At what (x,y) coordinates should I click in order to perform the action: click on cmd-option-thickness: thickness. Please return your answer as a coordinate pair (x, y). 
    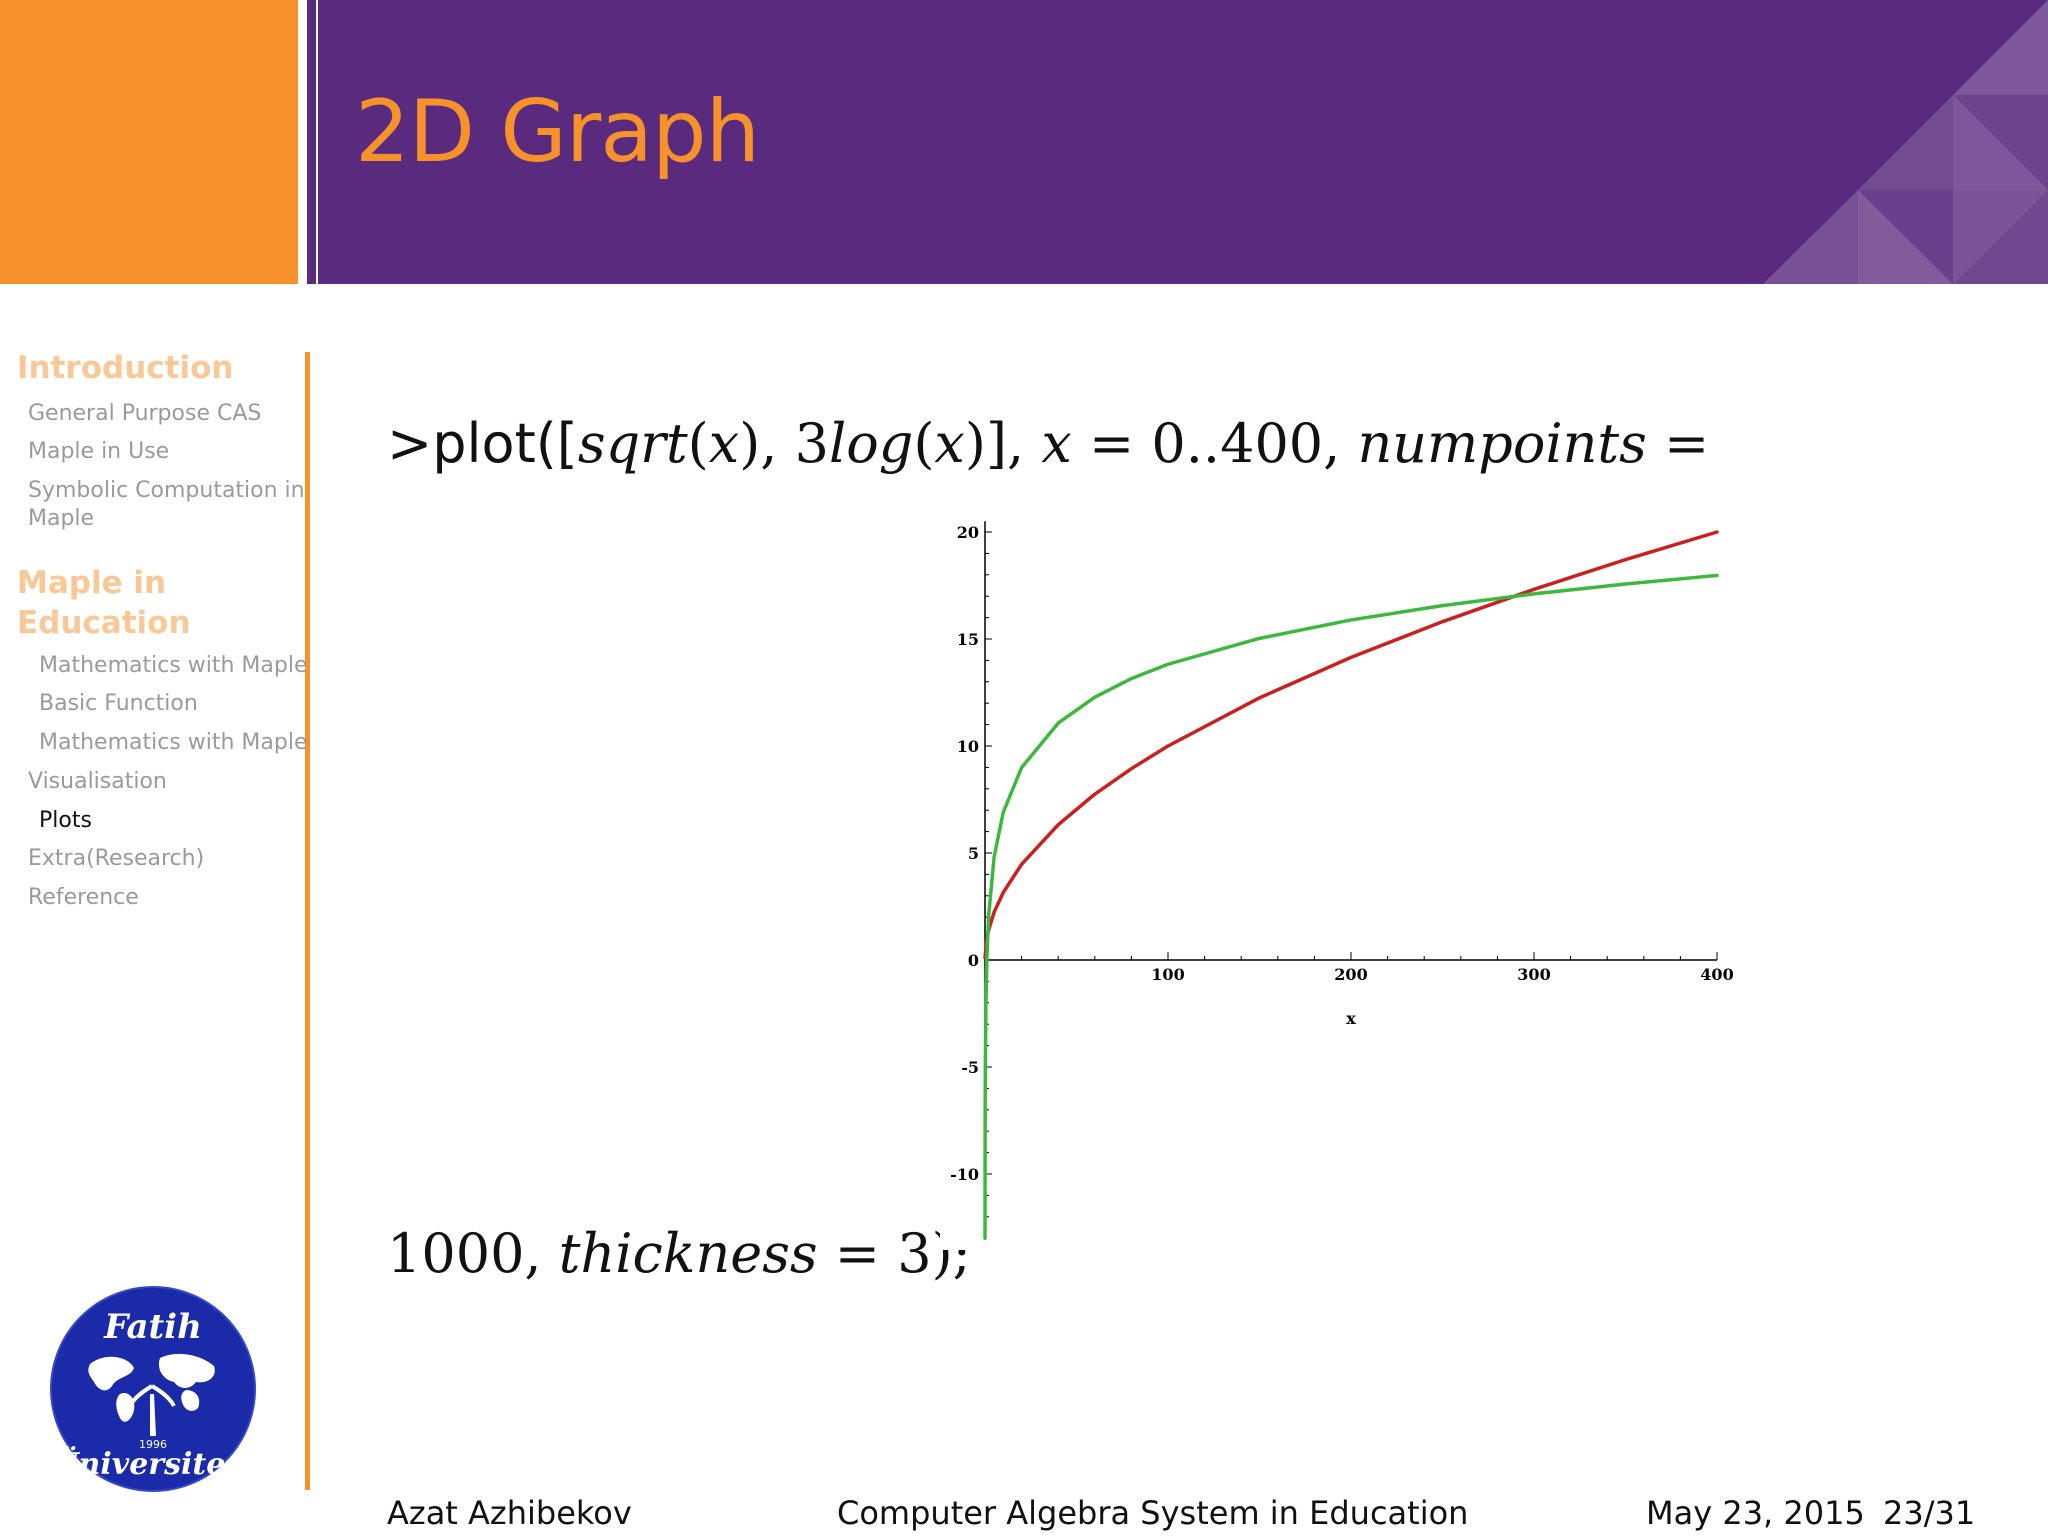
    Looking at the image, I should click on (688, 1253).